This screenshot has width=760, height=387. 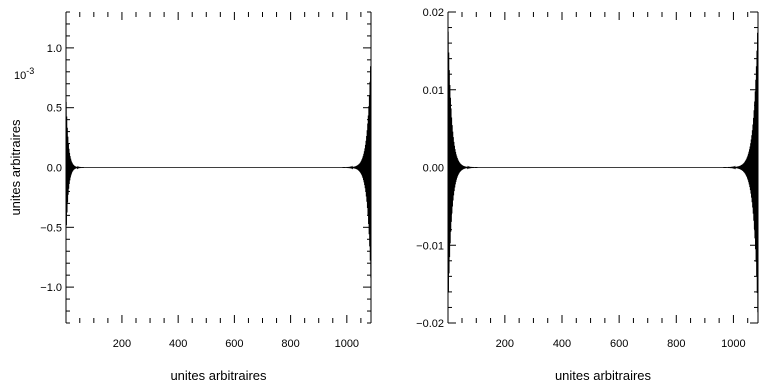 I want to click on y-tick-label: −0.01, so click(x=430, y=246).